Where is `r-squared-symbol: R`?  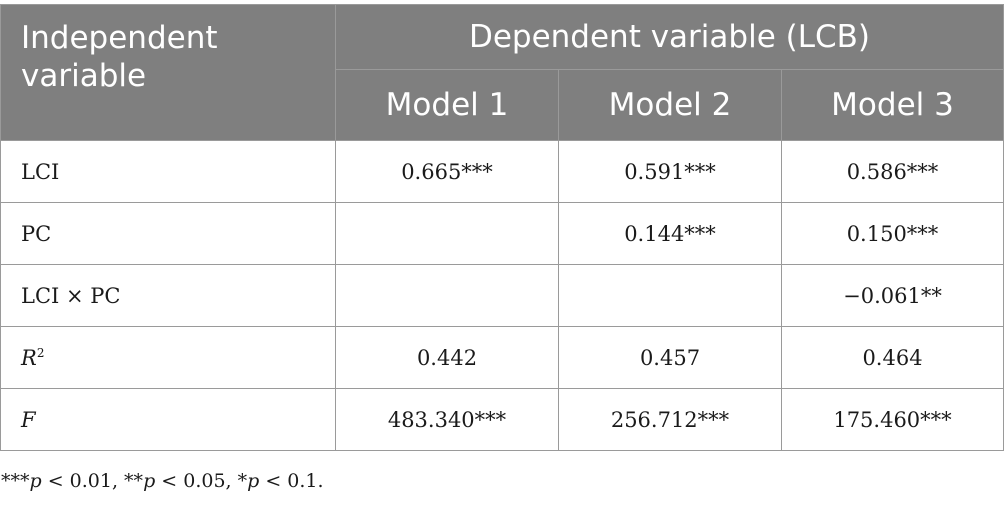 r-squared-symbol: R is located at coordinates (29, 357).